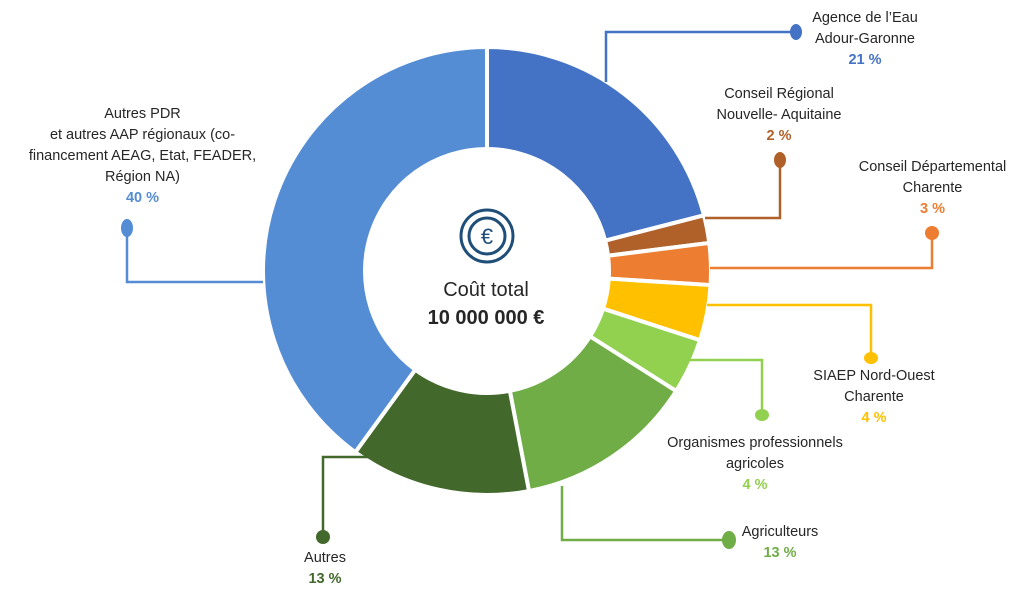 The height and width of the screenshot is (598, 1024). Describe the element at coordinates (325, 558) in the screenshot. I see `slice-label-line: Autres` at that location.